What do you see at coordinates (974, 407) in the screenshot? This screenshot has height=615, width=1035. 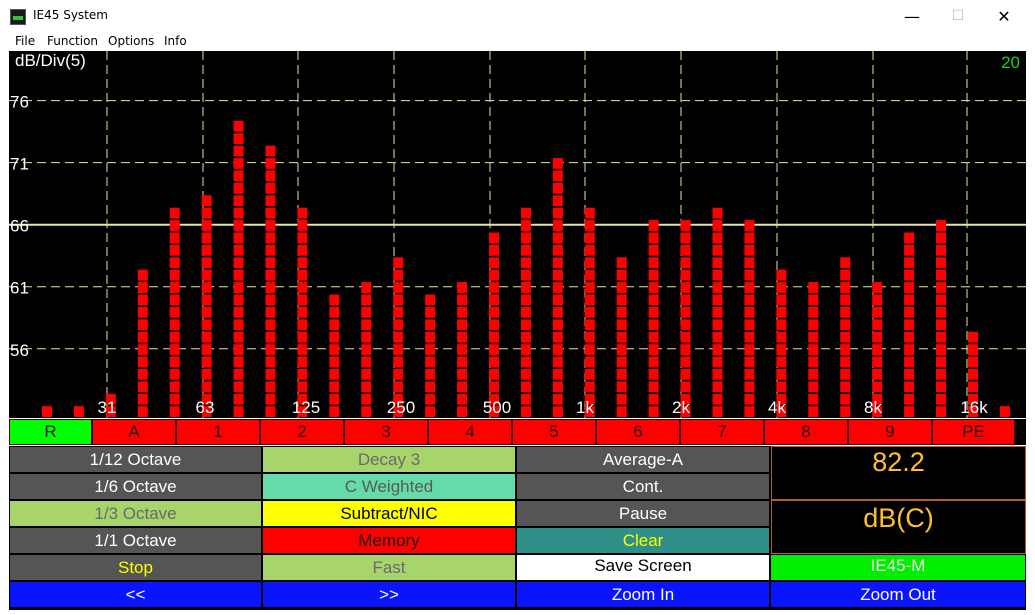 I see `x-tick-label: 16k` at bounding box center [974, 407].